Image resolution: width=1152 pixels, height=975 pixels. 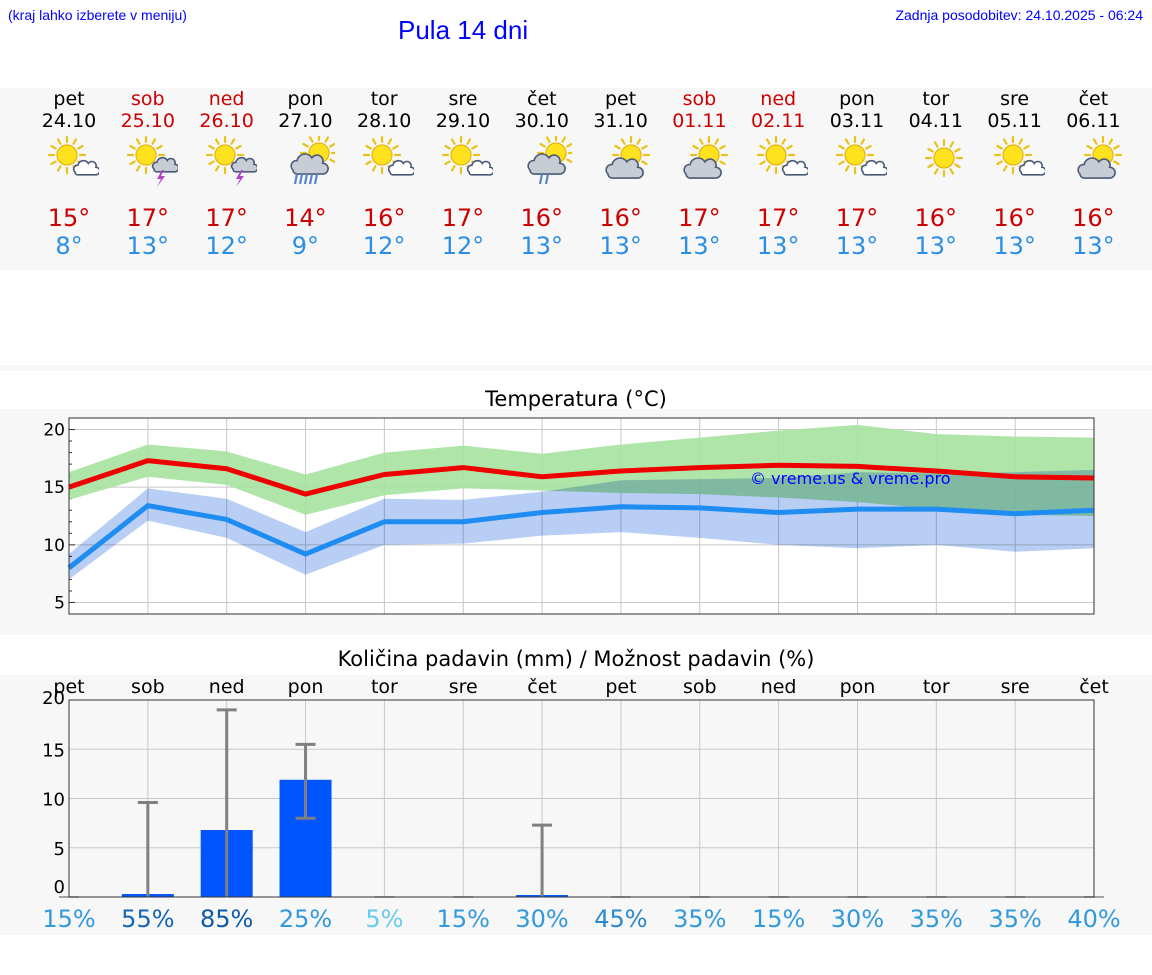 I want to click on temperature-chart-title: Temperatura (°C), so click(x=576, y=399).